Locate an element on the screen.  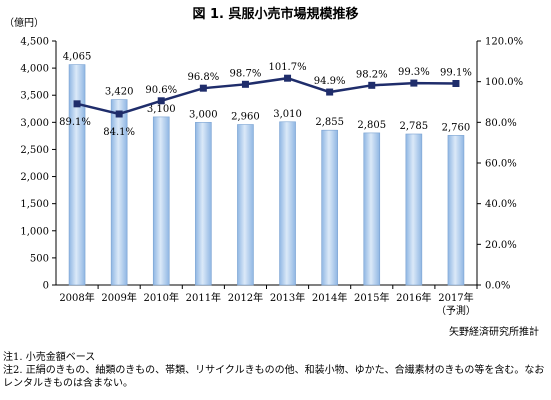
bar-value-label: 4,065 is located at coordinates (77, 57).